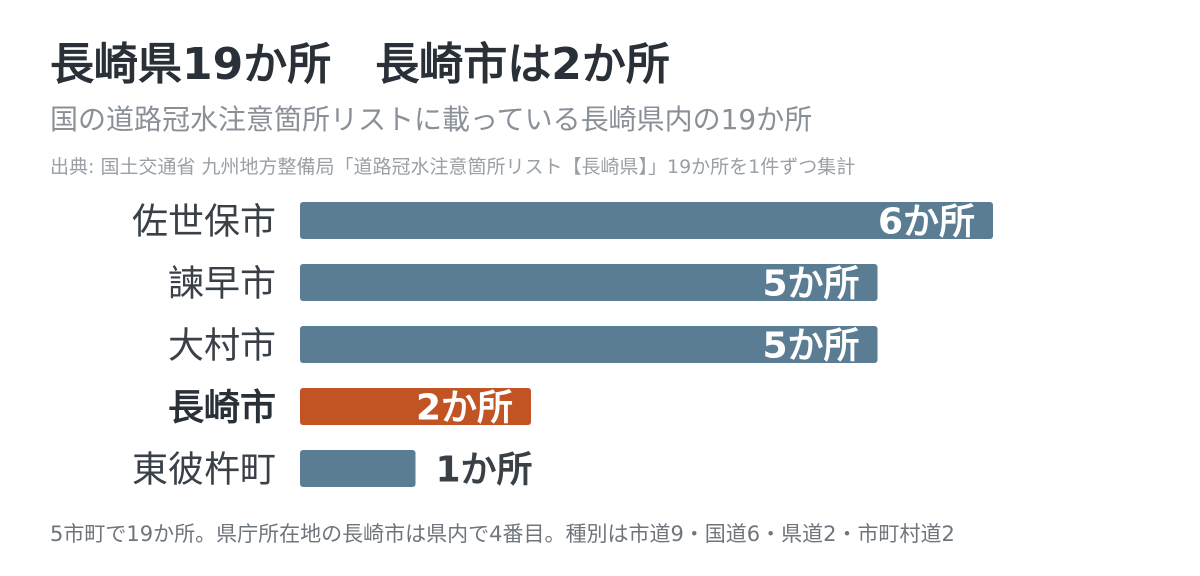 The width and height of the screenshot is (1200, 576). What do you see at coordinates (464, 408) in the screenshot?
I see `value-label: 2か所` at bounding box center [464, 408].